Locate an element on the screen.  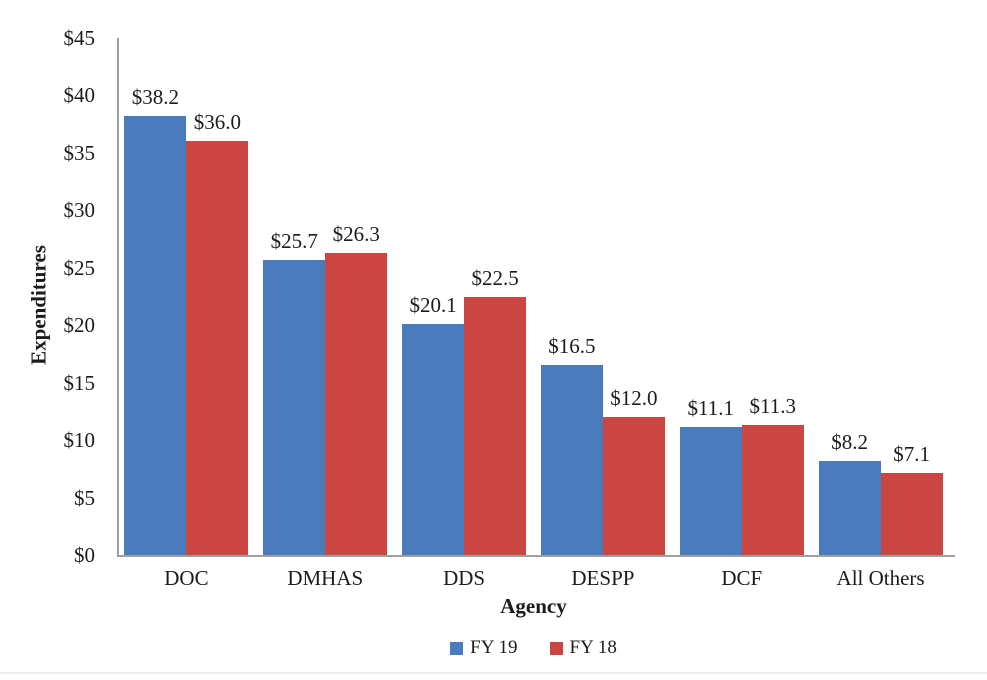
x-label-dmhas: DMHAS is located at coordinates (325, 578).